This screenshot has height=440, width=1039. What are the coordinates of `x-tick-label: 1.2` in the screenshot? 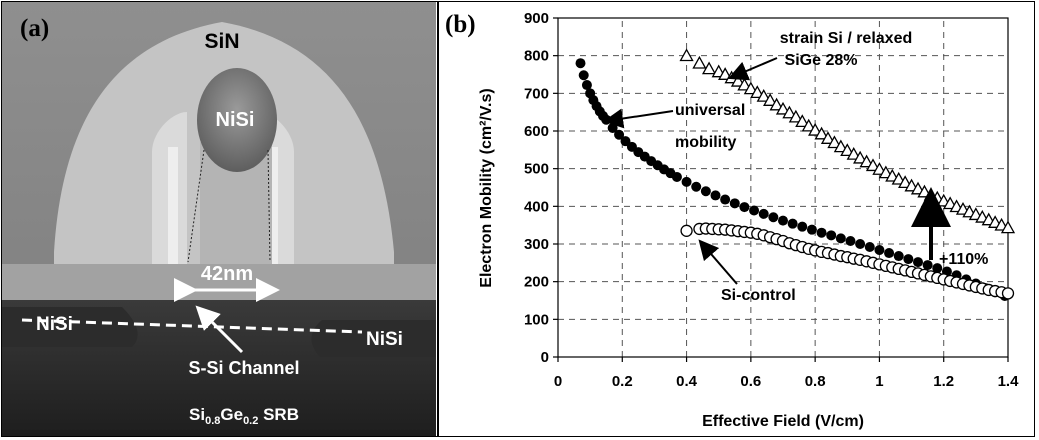 It's located at (943, 381).